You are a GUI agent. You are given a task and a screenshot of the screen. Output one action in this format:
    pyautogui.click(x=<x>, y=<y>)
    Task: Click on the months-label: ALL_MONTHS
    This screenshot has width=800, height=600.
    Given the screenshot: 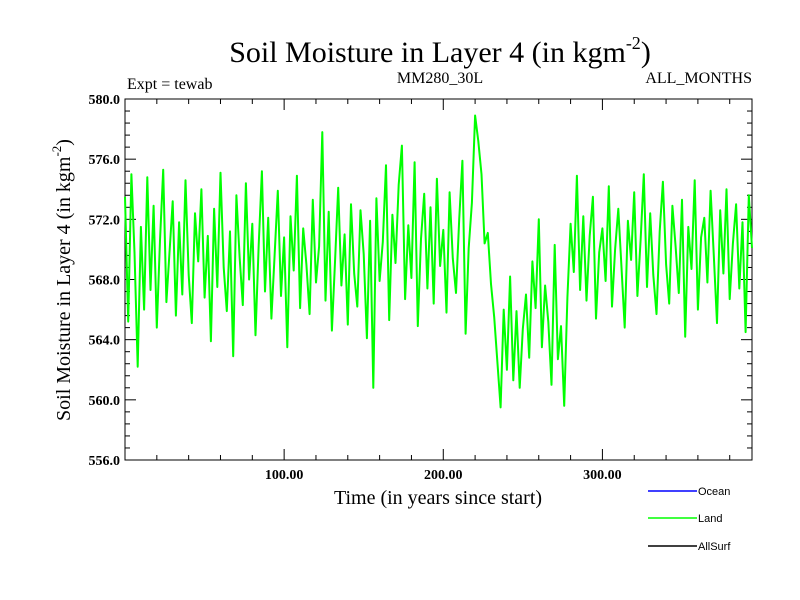 What is the action you would take?
    pyautogui.click(x=698, y=78)
    